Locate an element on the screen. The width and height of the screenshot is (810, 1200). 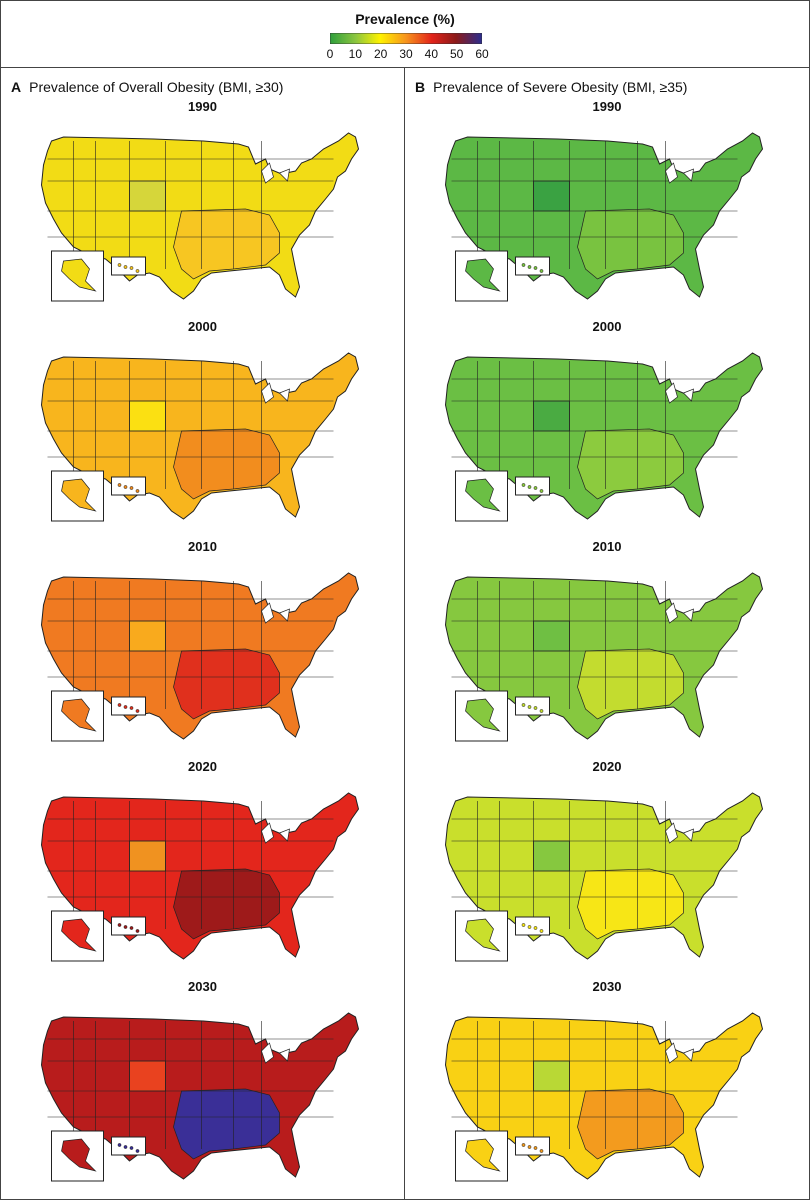
map-2000: 2000 is located at coordinates (607, 427).